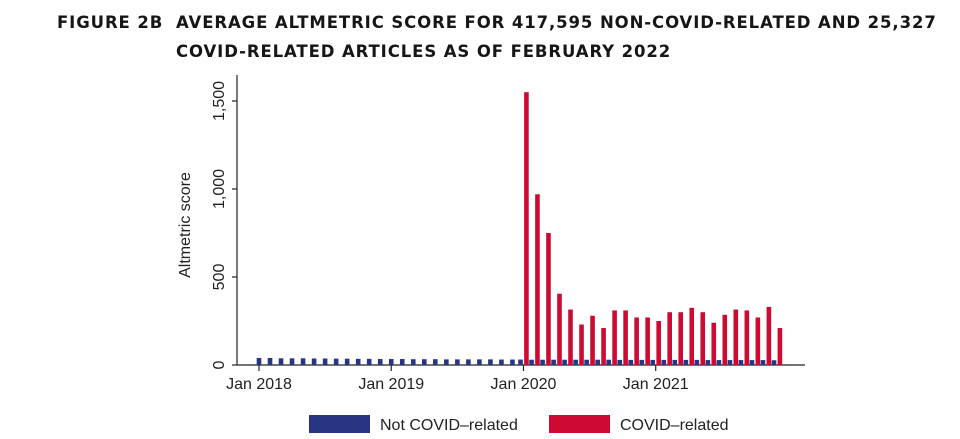 Image resolution: width=960 pixels, height=439 pixels. I want to click on y-axis: 0 500 1,000 1,500 Altmetric score, so click(207, 222).